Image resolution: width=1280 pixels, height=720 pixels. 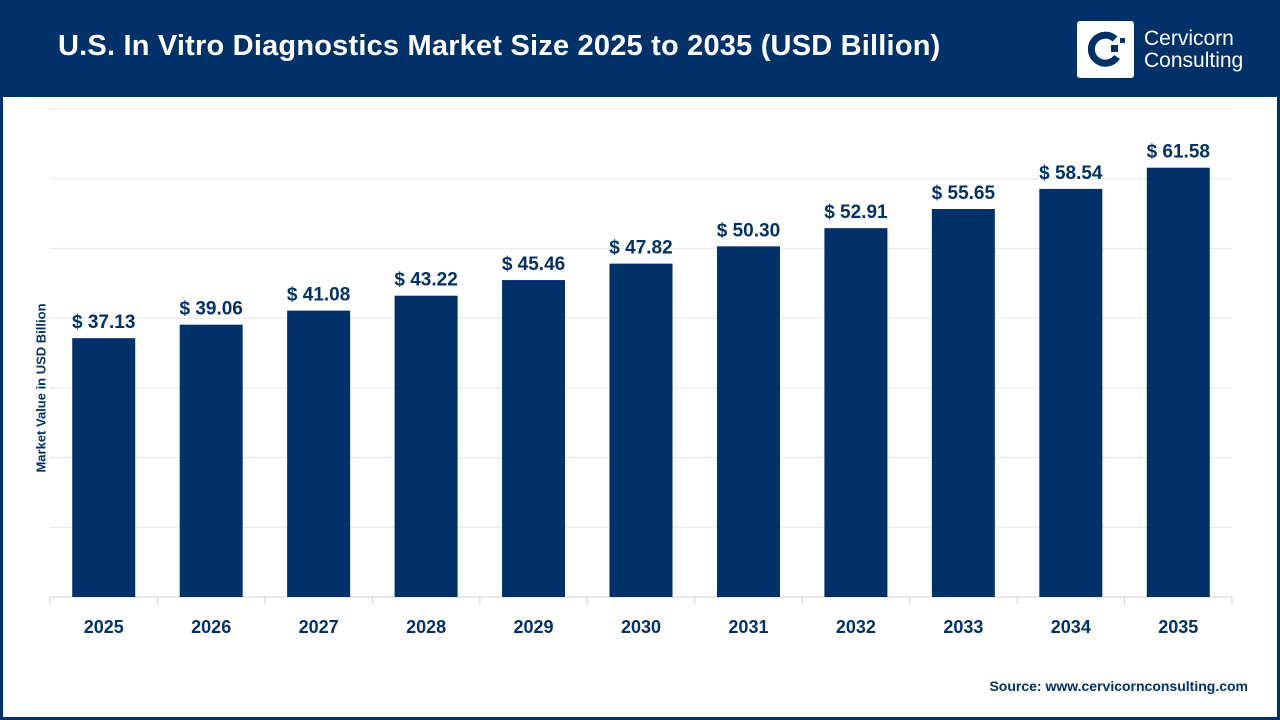 I want to click on bar-2030, so click(x=641, y=430).